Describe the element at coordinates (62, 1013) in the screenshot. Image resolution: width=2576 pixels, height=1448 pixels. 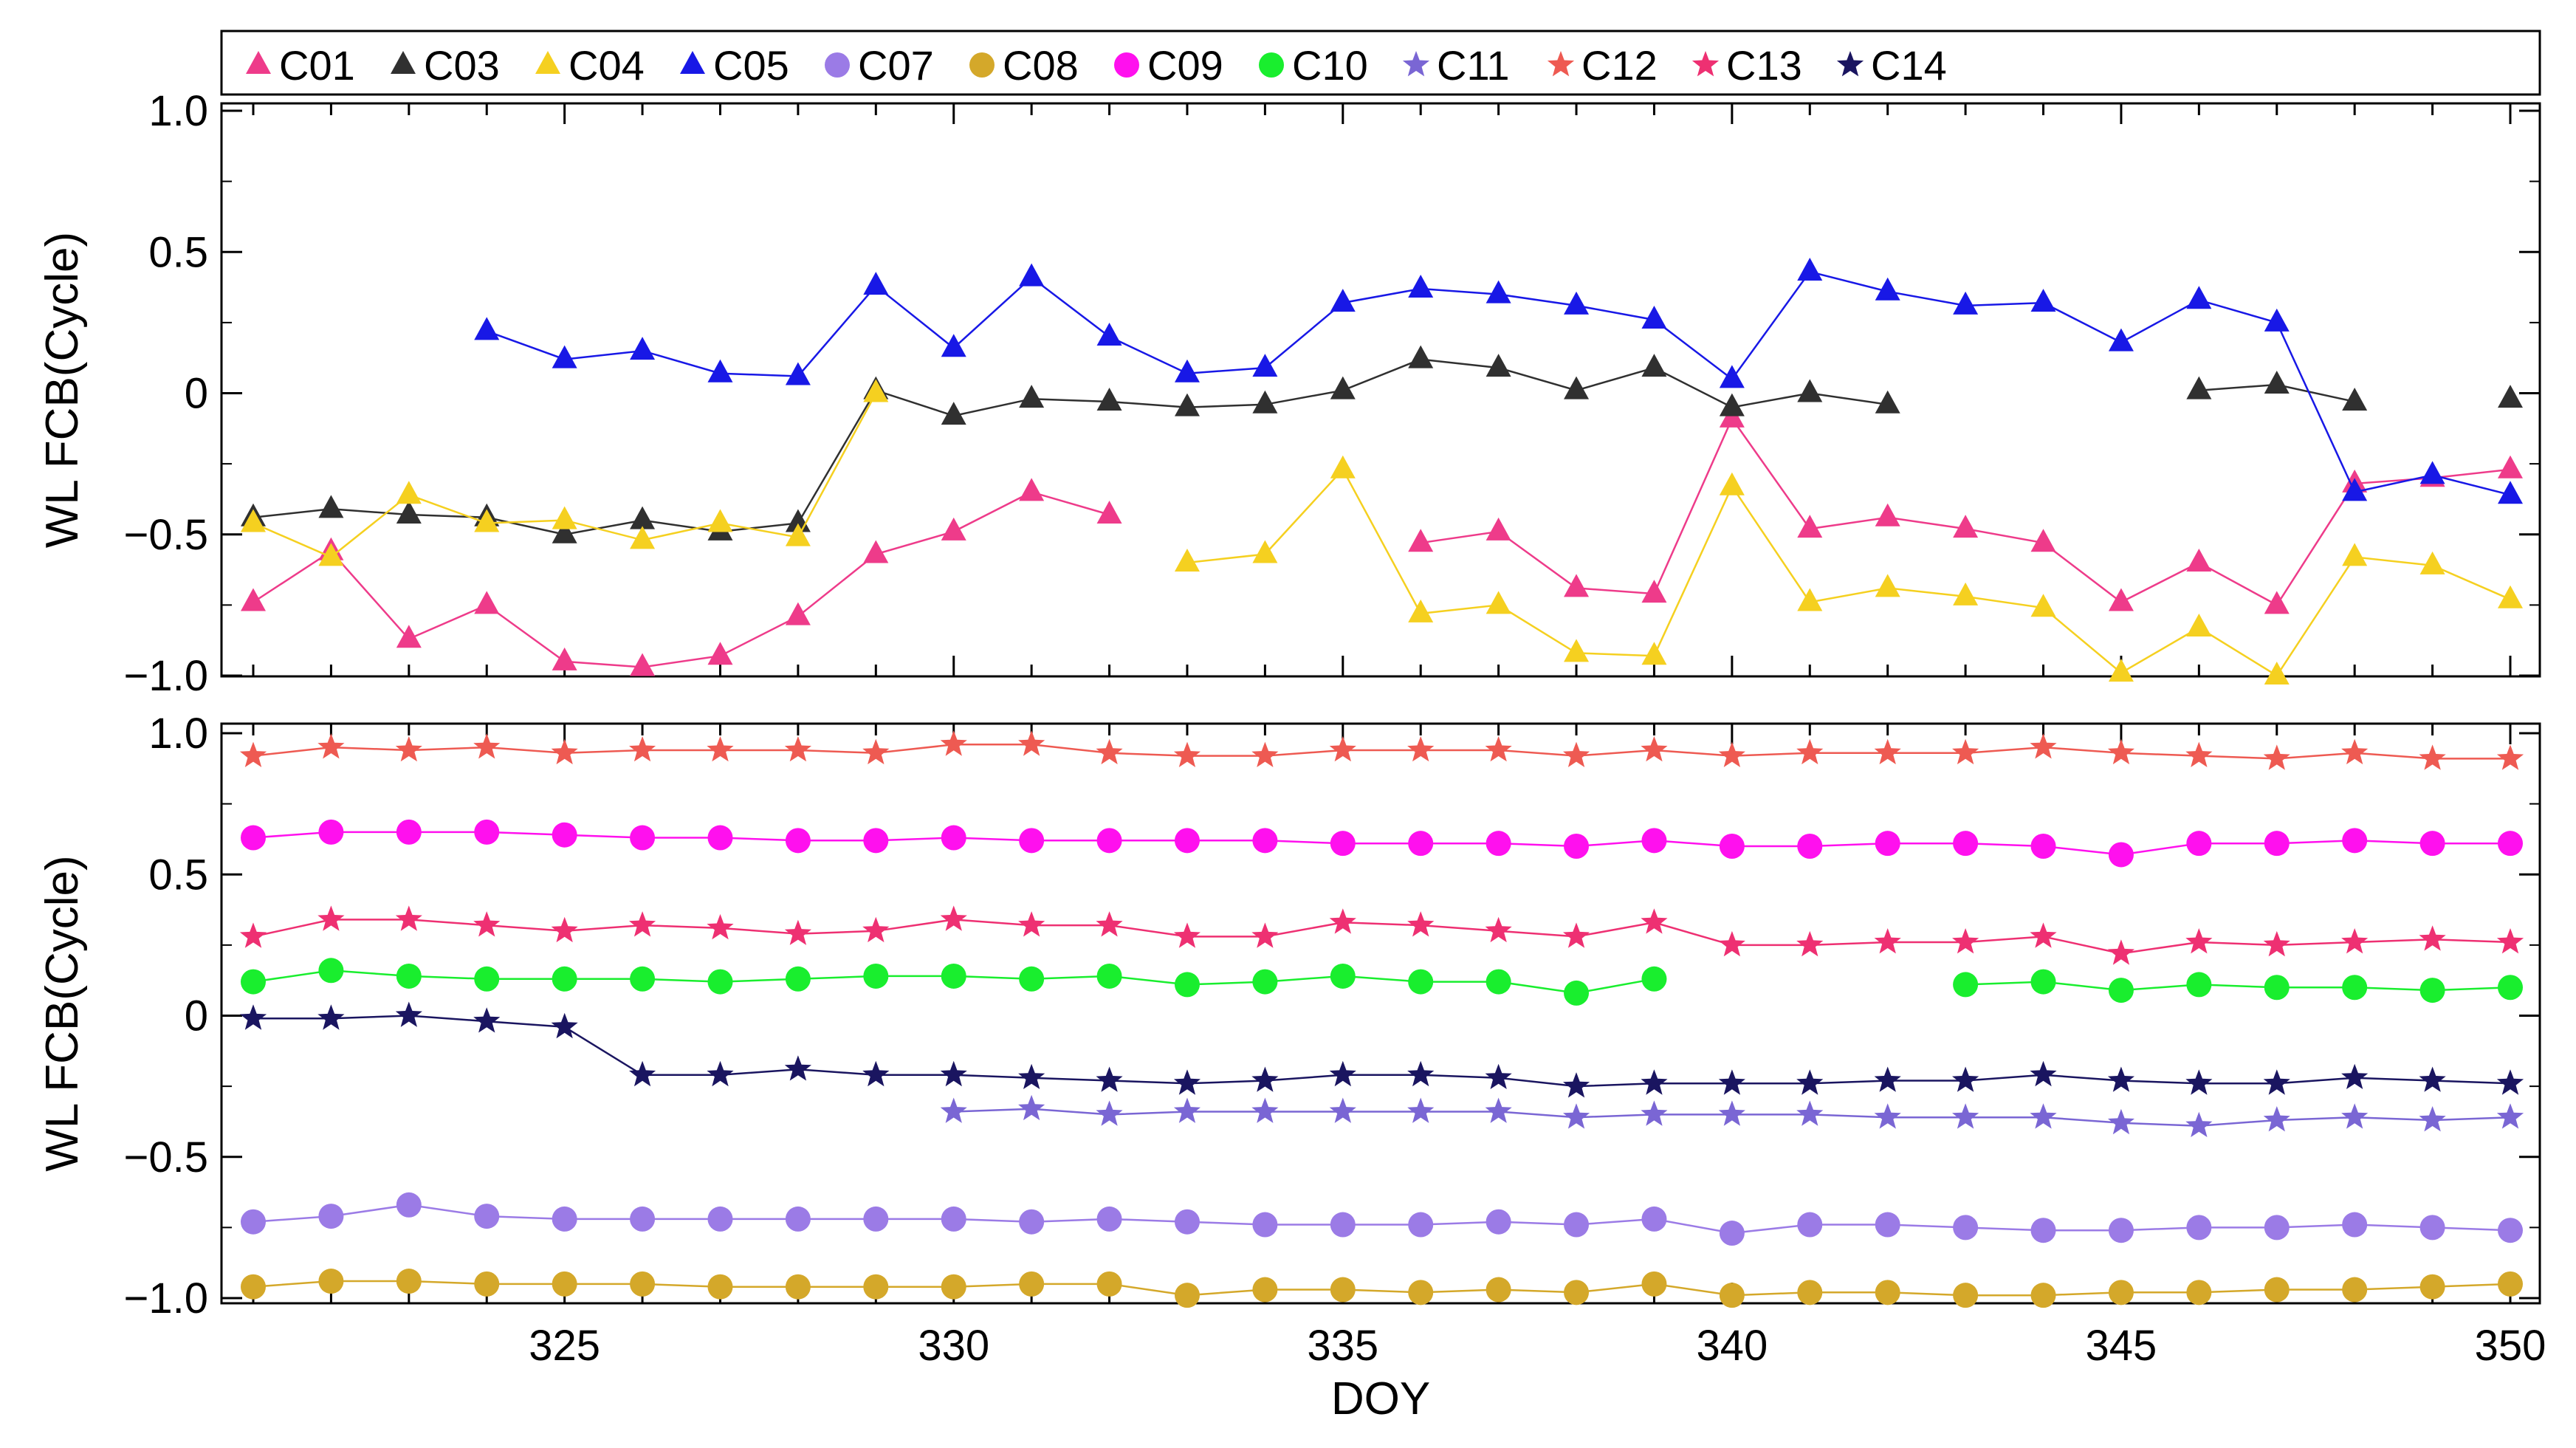
I see `bottom-y-axis-title: WL FCB(Cycle)` at that location.